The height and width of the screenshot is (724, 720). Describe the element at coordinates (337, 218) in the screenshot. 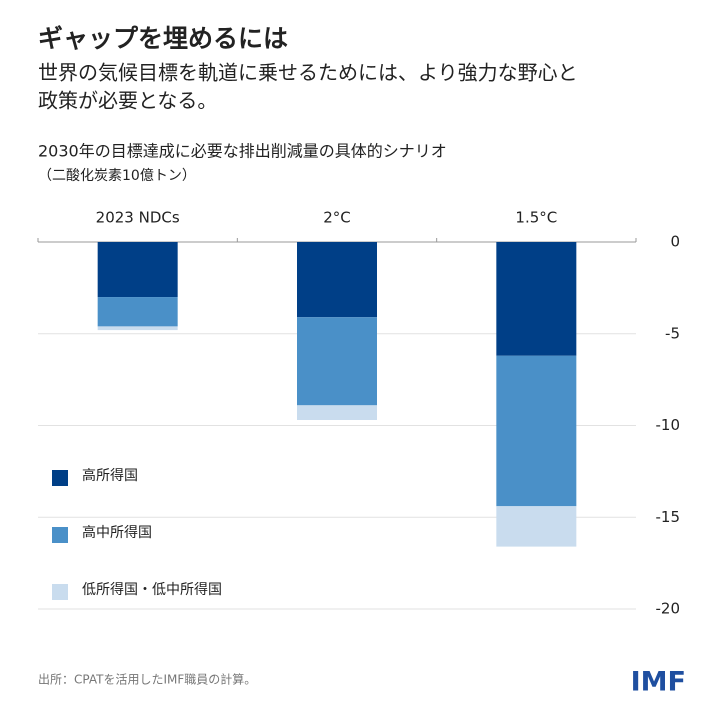

I see `x-tick-label: 2°C` at that location.